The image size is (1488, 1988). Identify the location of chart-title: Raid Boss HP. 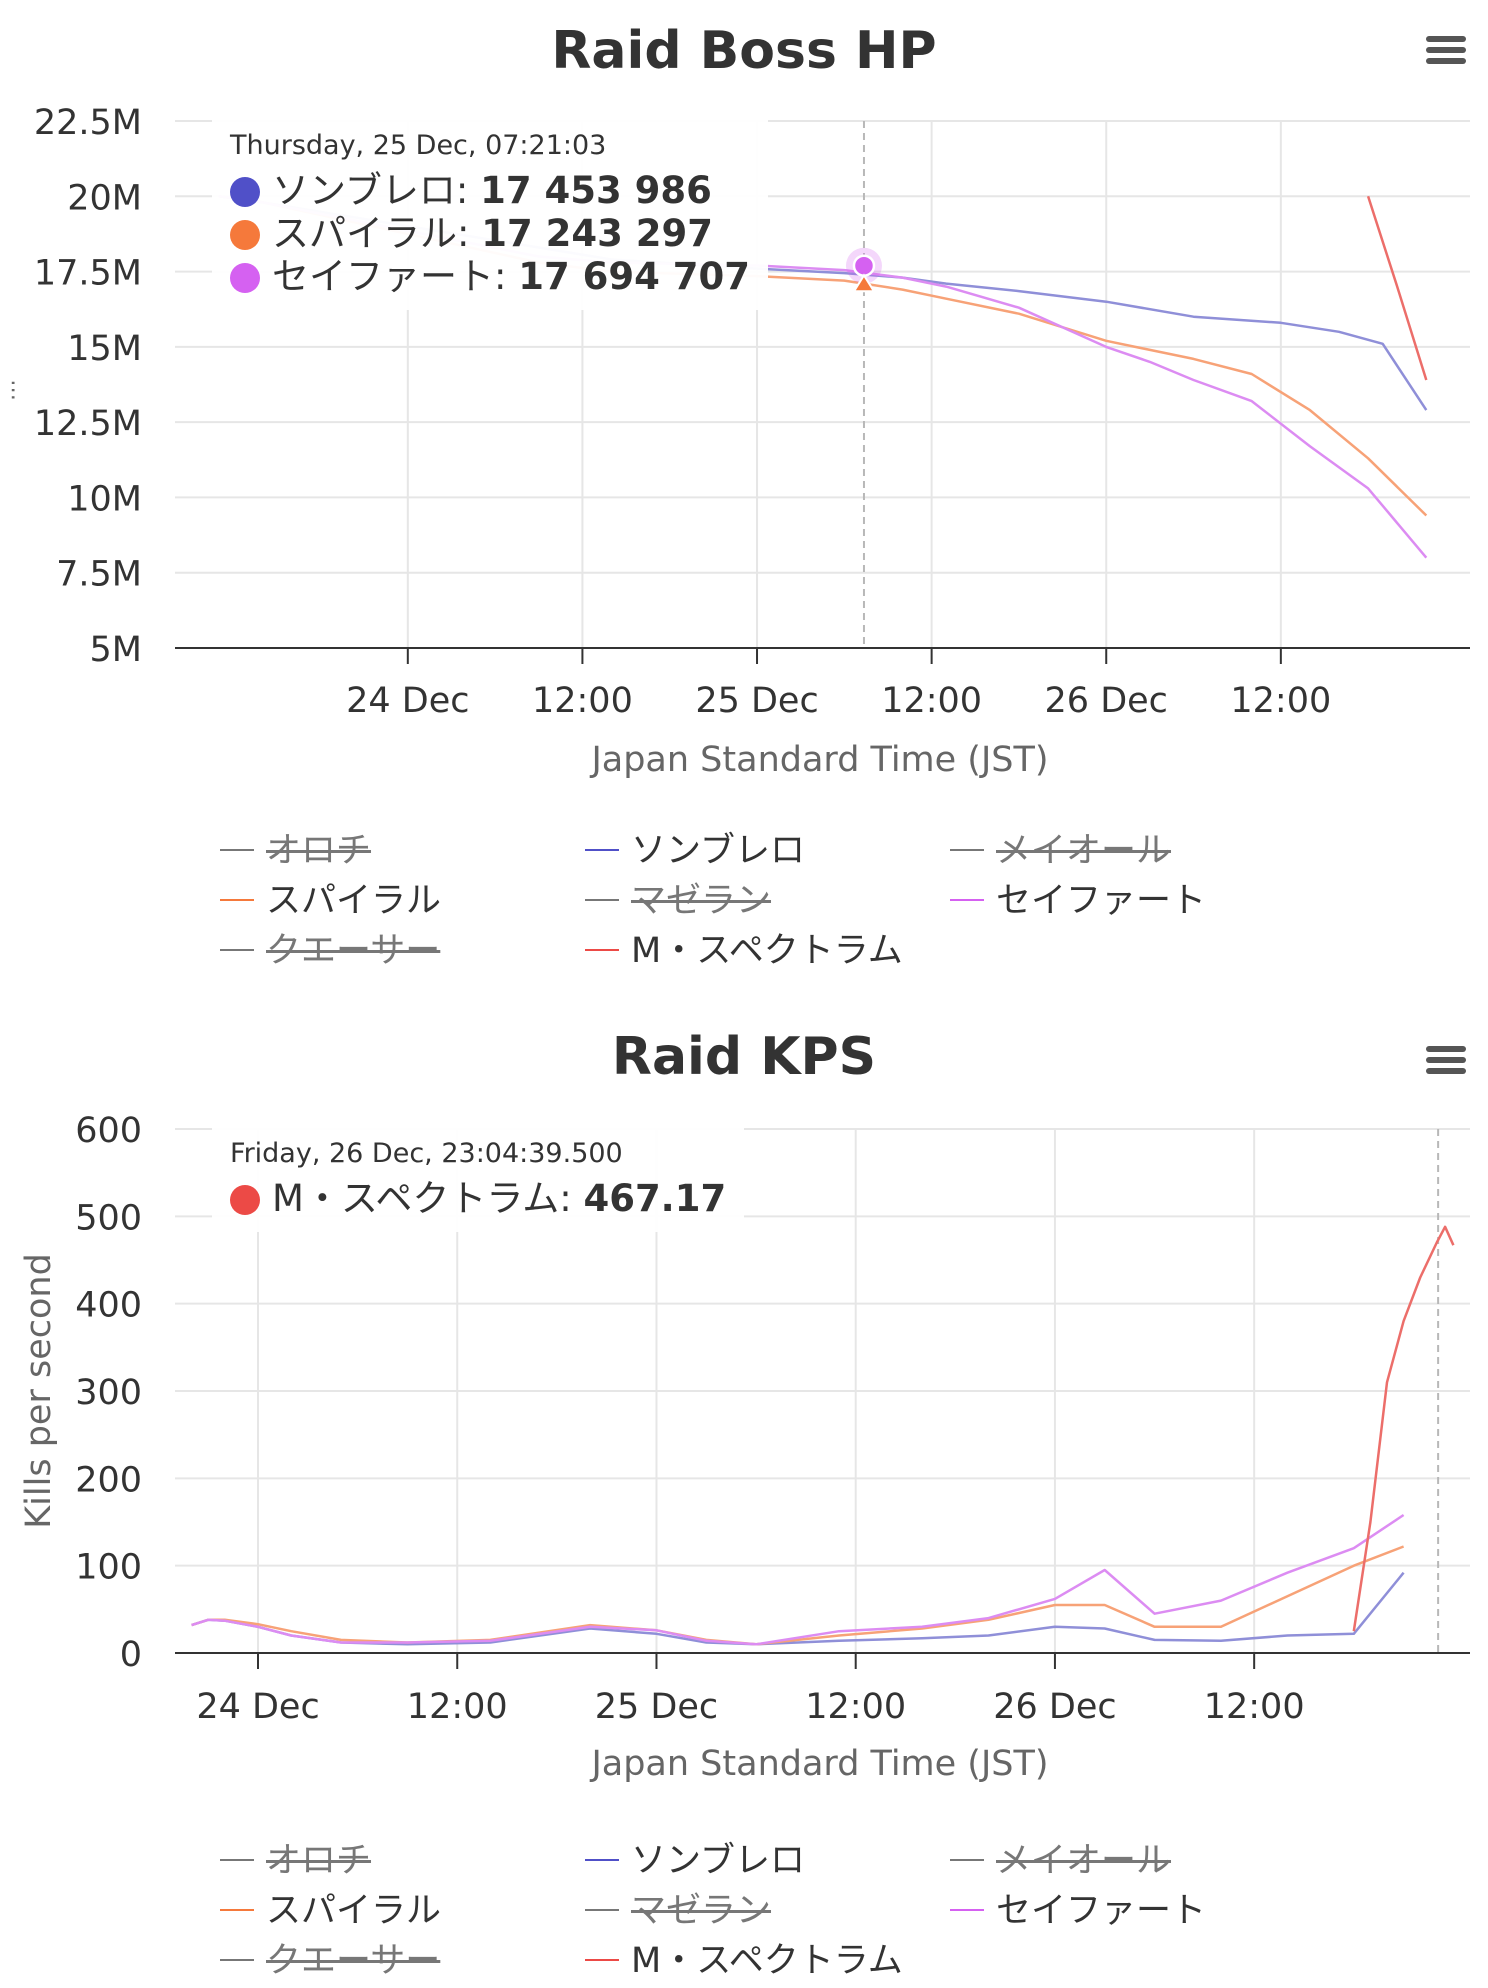
(743, 51).